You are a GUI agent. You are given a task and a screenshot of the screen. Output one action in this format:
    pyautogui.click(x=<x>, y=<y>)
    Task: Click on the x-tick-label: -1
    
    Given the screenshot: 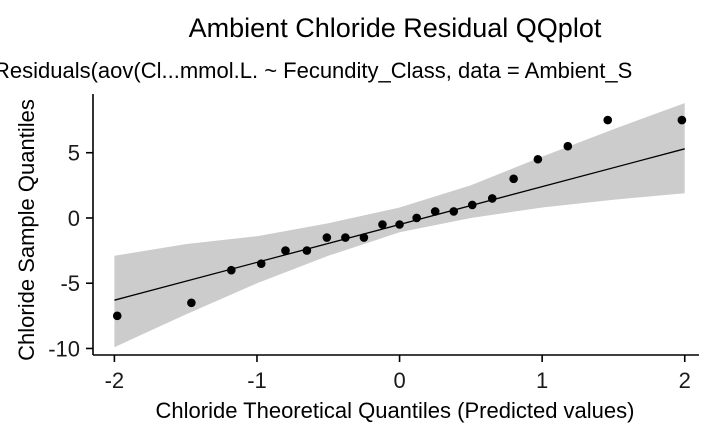 What is the action you would take?
    pyautogui.click(x=257, y=380)
    